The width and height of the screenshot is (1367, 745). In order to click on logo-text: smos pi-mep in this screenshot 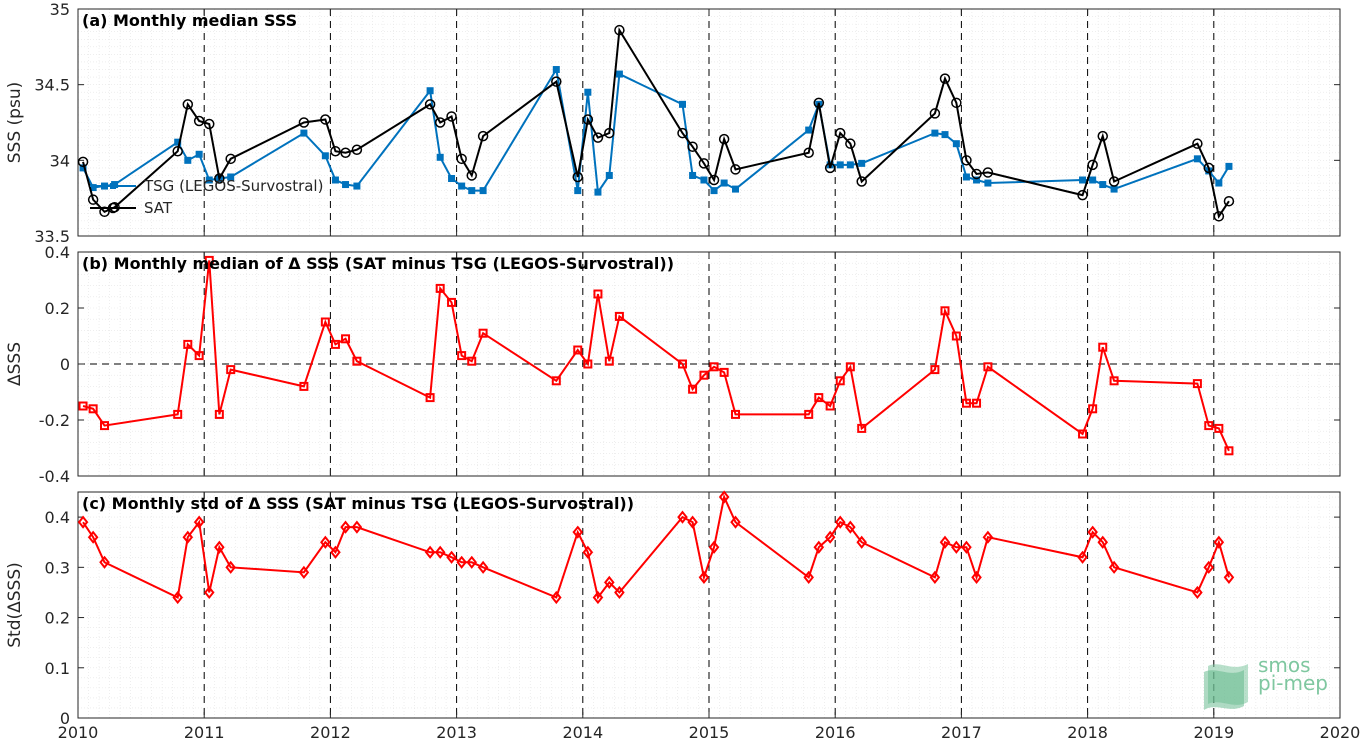, I will do `click(1293, 674)`.